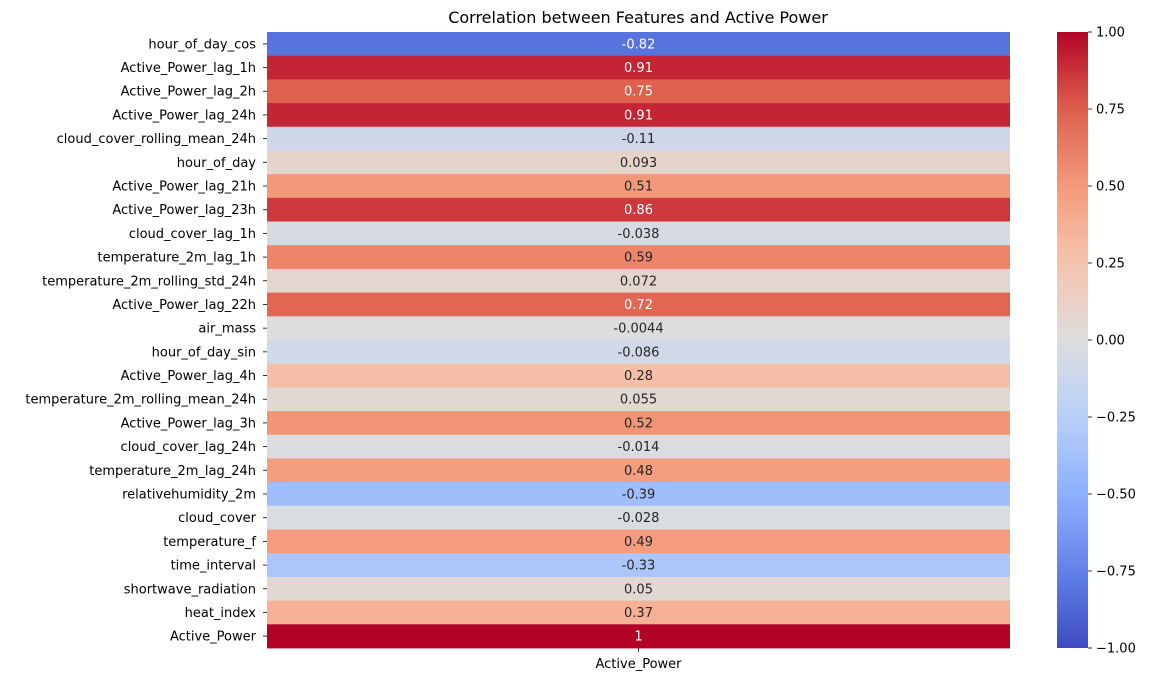 The image size is (1149, 682). I want to click on row-tick-label: temperature_f, so click(209, 542).